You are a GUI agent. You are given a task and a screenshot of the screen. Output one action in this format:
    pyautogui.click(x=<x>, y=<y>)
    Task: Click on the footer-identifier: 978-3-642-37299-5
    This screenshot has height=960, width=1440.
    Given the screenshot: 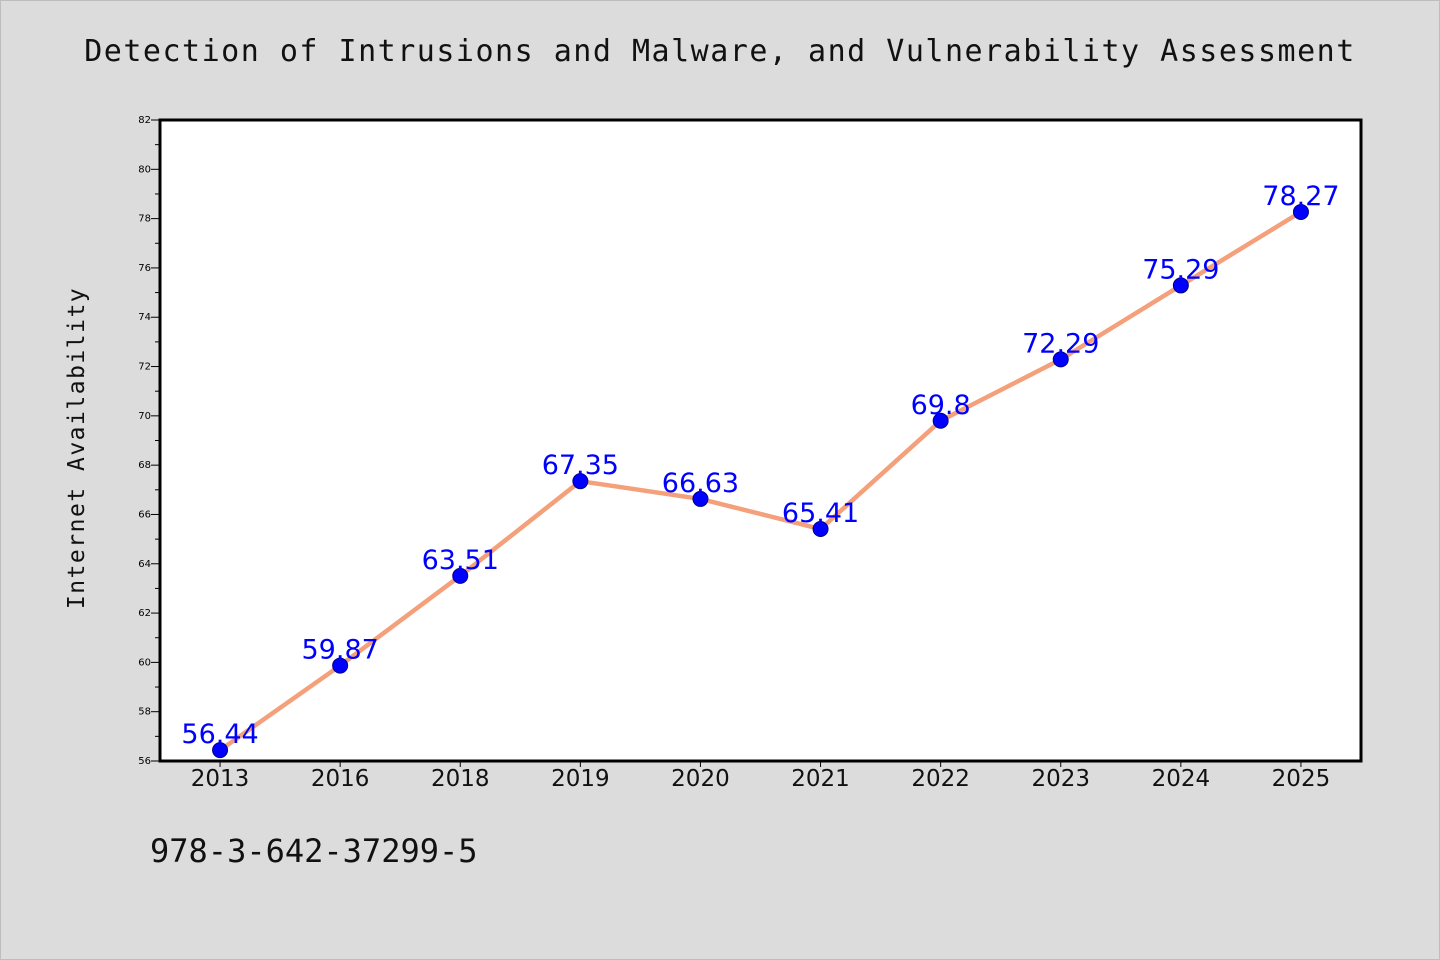 What is the action you would take?
    pyautogui.click(x=314, y=851)
    